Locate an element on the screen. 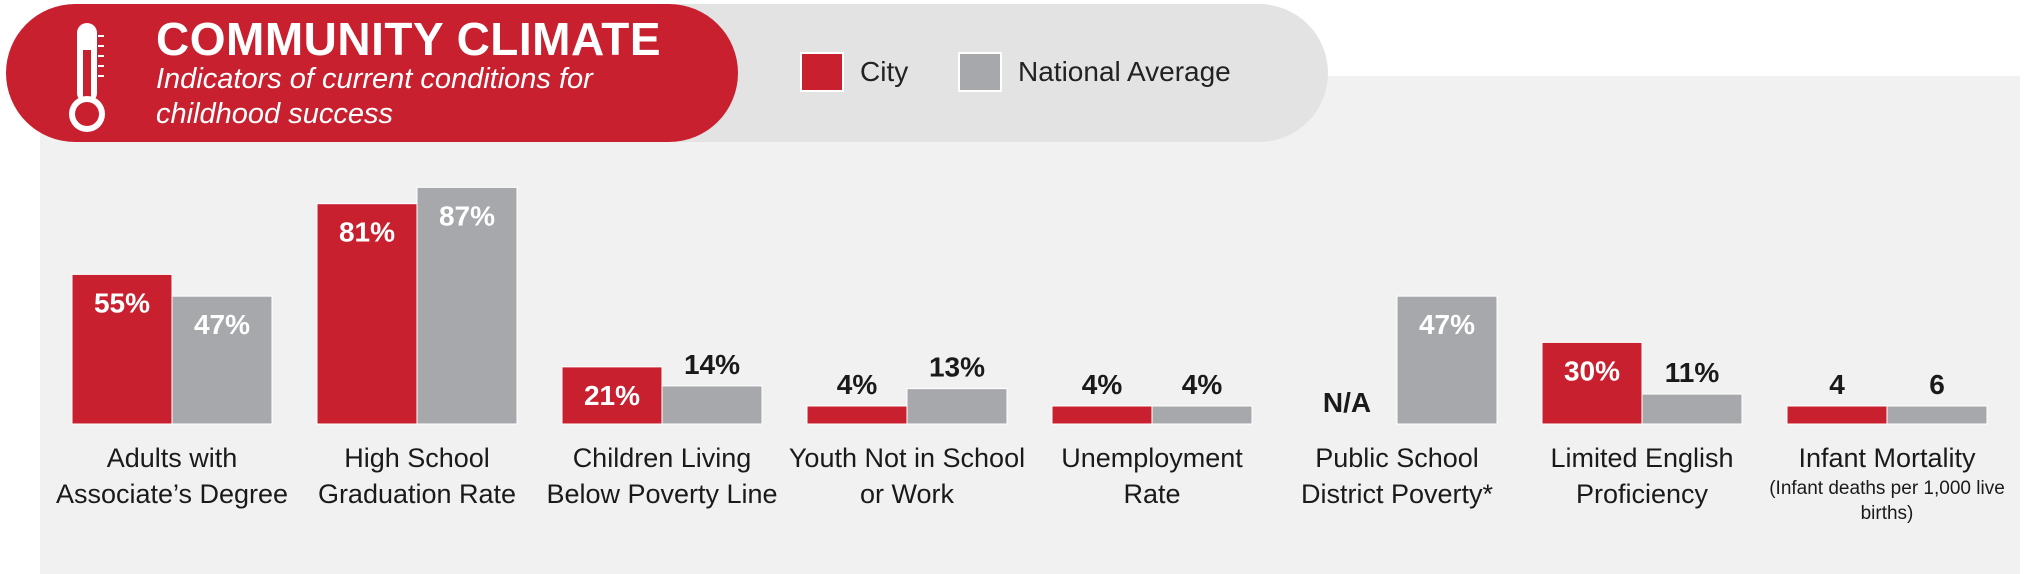 This screenshot has width=2044, height=574. legend-label-national: National Average is located at coordinates (1124, 71).